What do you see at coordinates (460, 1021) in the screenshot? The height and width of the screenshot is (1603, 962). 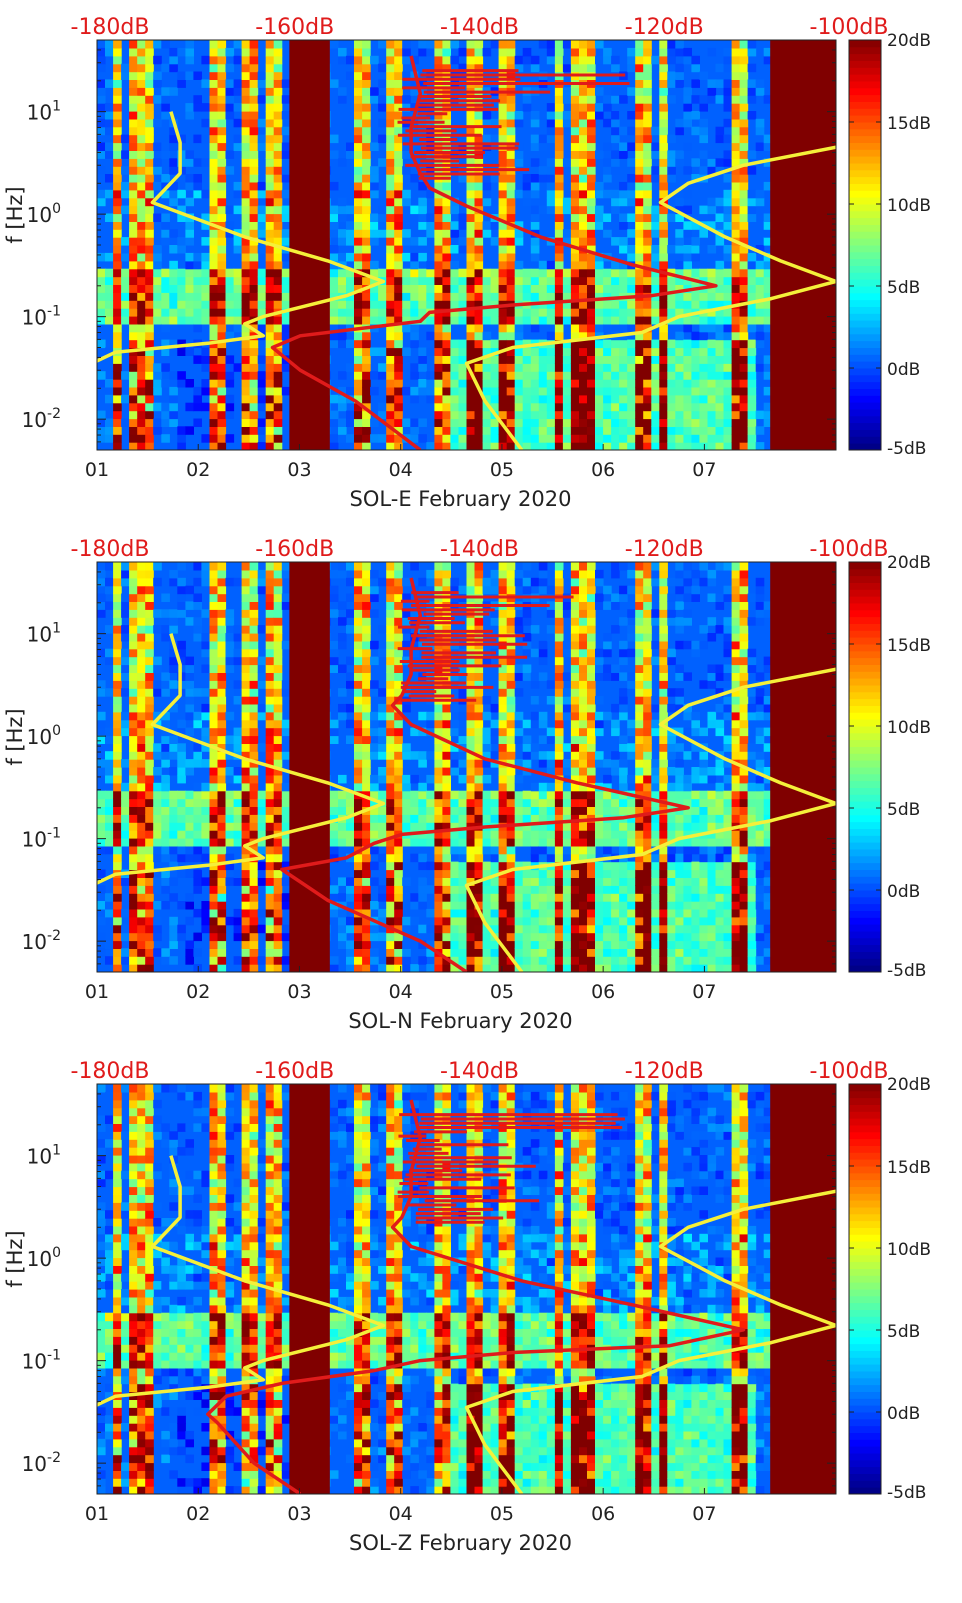 I see `x-axis-label: SOL-N February 2020` at bounding box center [460, 1021].